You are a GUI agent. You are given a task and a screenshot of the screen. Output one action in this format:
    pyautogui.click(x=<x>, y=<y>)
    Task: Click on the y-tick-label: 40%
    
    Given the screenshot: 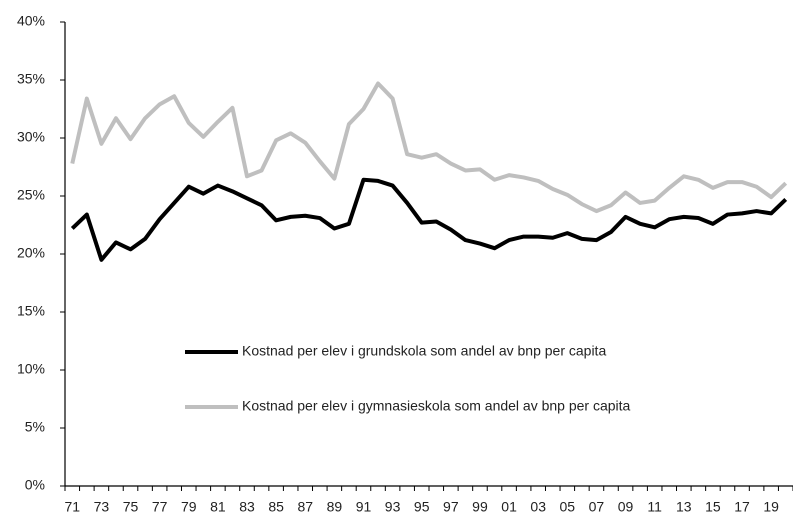 What is the action you would take?
    pyautogui.click(x=31, y=21)
    